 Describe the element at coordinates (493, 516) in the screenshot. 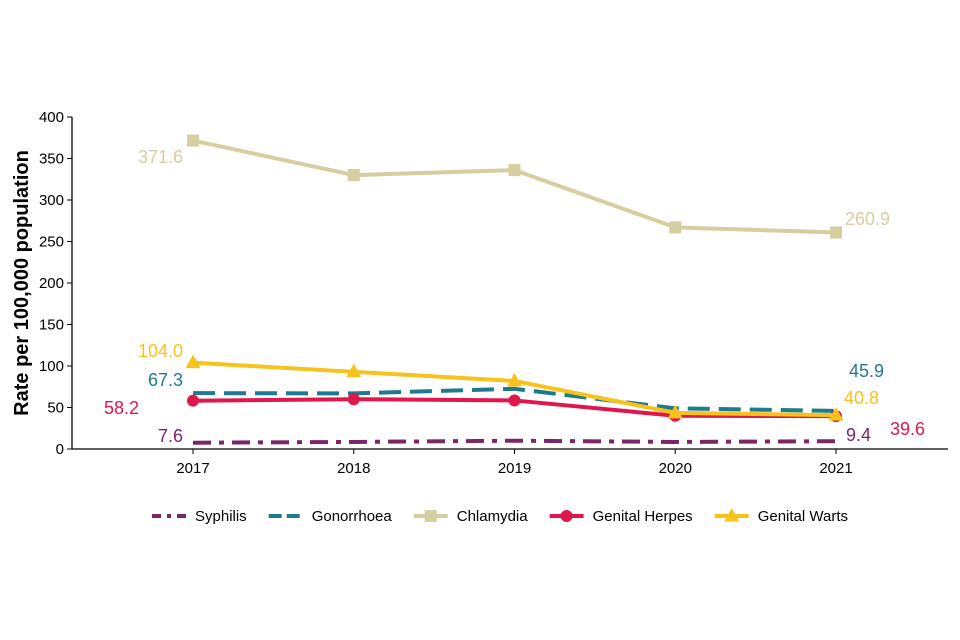

I see `legend-label: Chlamydia` at that location.